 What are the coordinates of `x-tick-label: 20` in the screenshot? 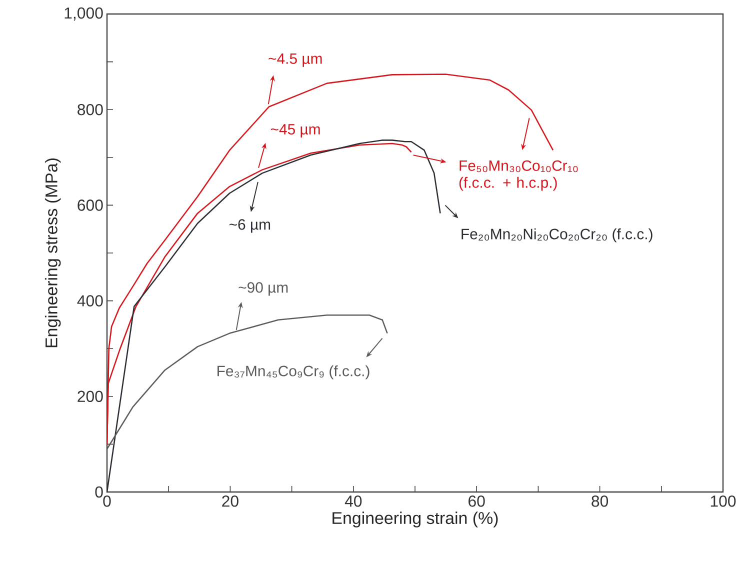 It's located at (230, 501).